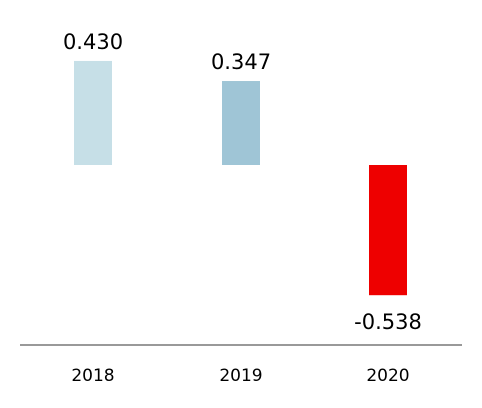  I want to click on x-tick-labels-layer: 2018 2019 2020, so click(240, 376).